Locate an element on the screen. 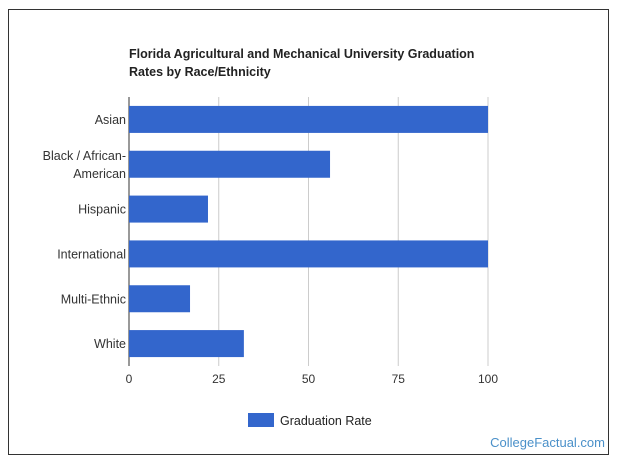 The height and width of the screenshot is (465, 620). category-label: International is located at coordinates (91, 254).